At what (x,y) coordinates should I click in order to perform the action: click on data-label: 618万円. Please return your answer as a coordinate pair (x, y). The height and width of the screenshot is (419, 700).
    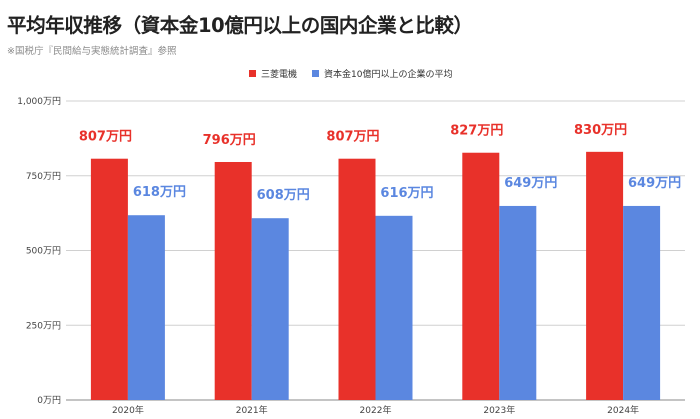
    Looking at the image, I should click on (159, 192).